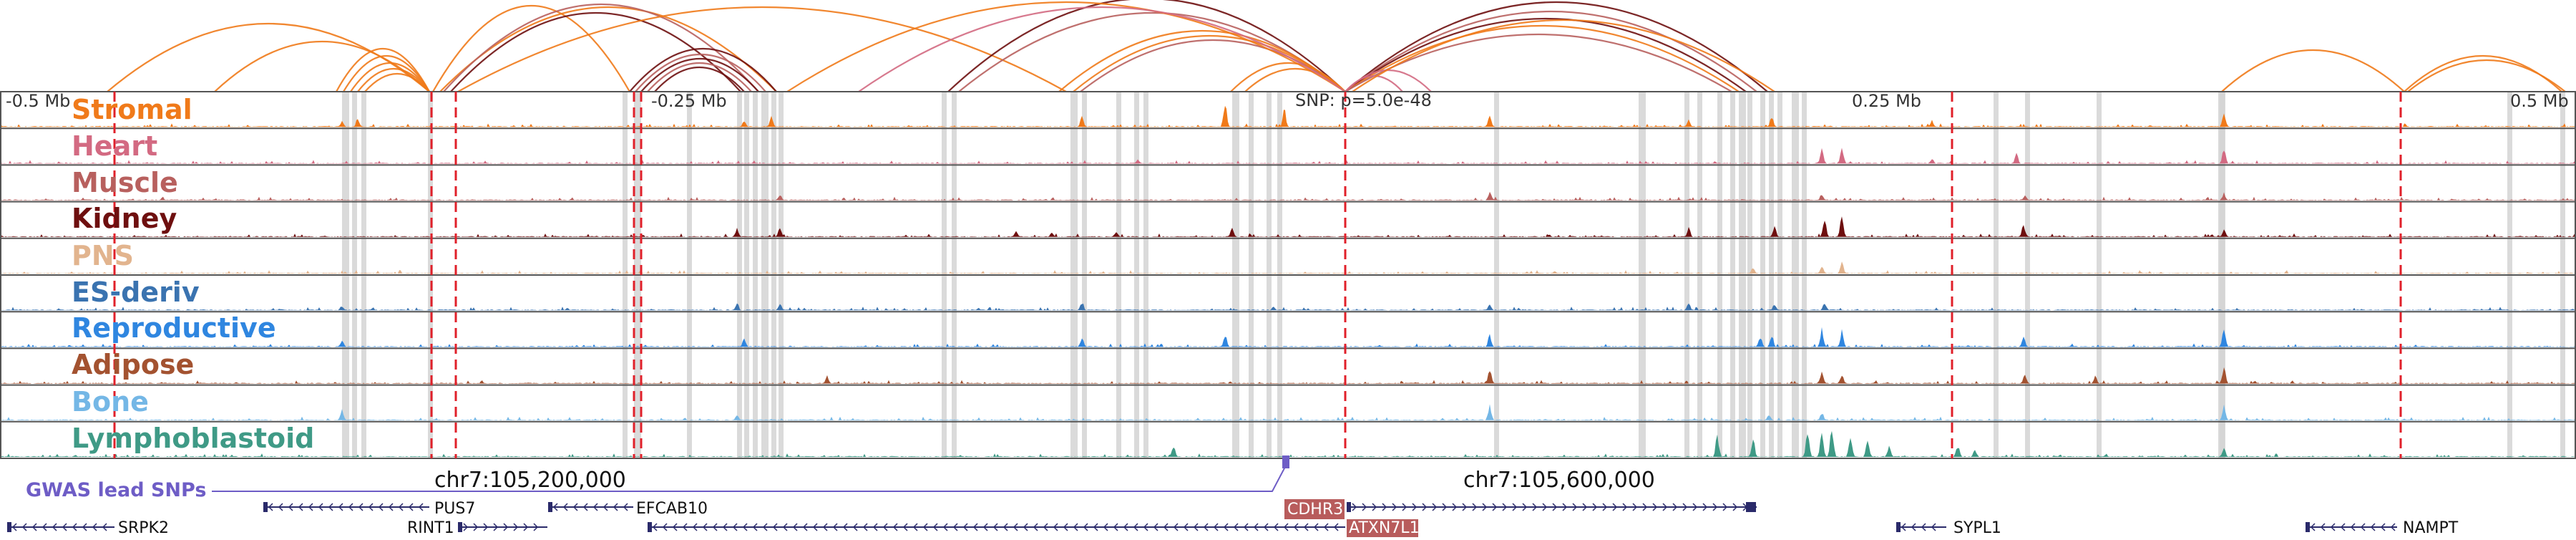 This screenshot has height=540, width=2576. What do you see at coordinates (1315, 510) in the screenshot?
I see `gene-label-cdhr3: CDHR3` at bounding box center [1315, 510].